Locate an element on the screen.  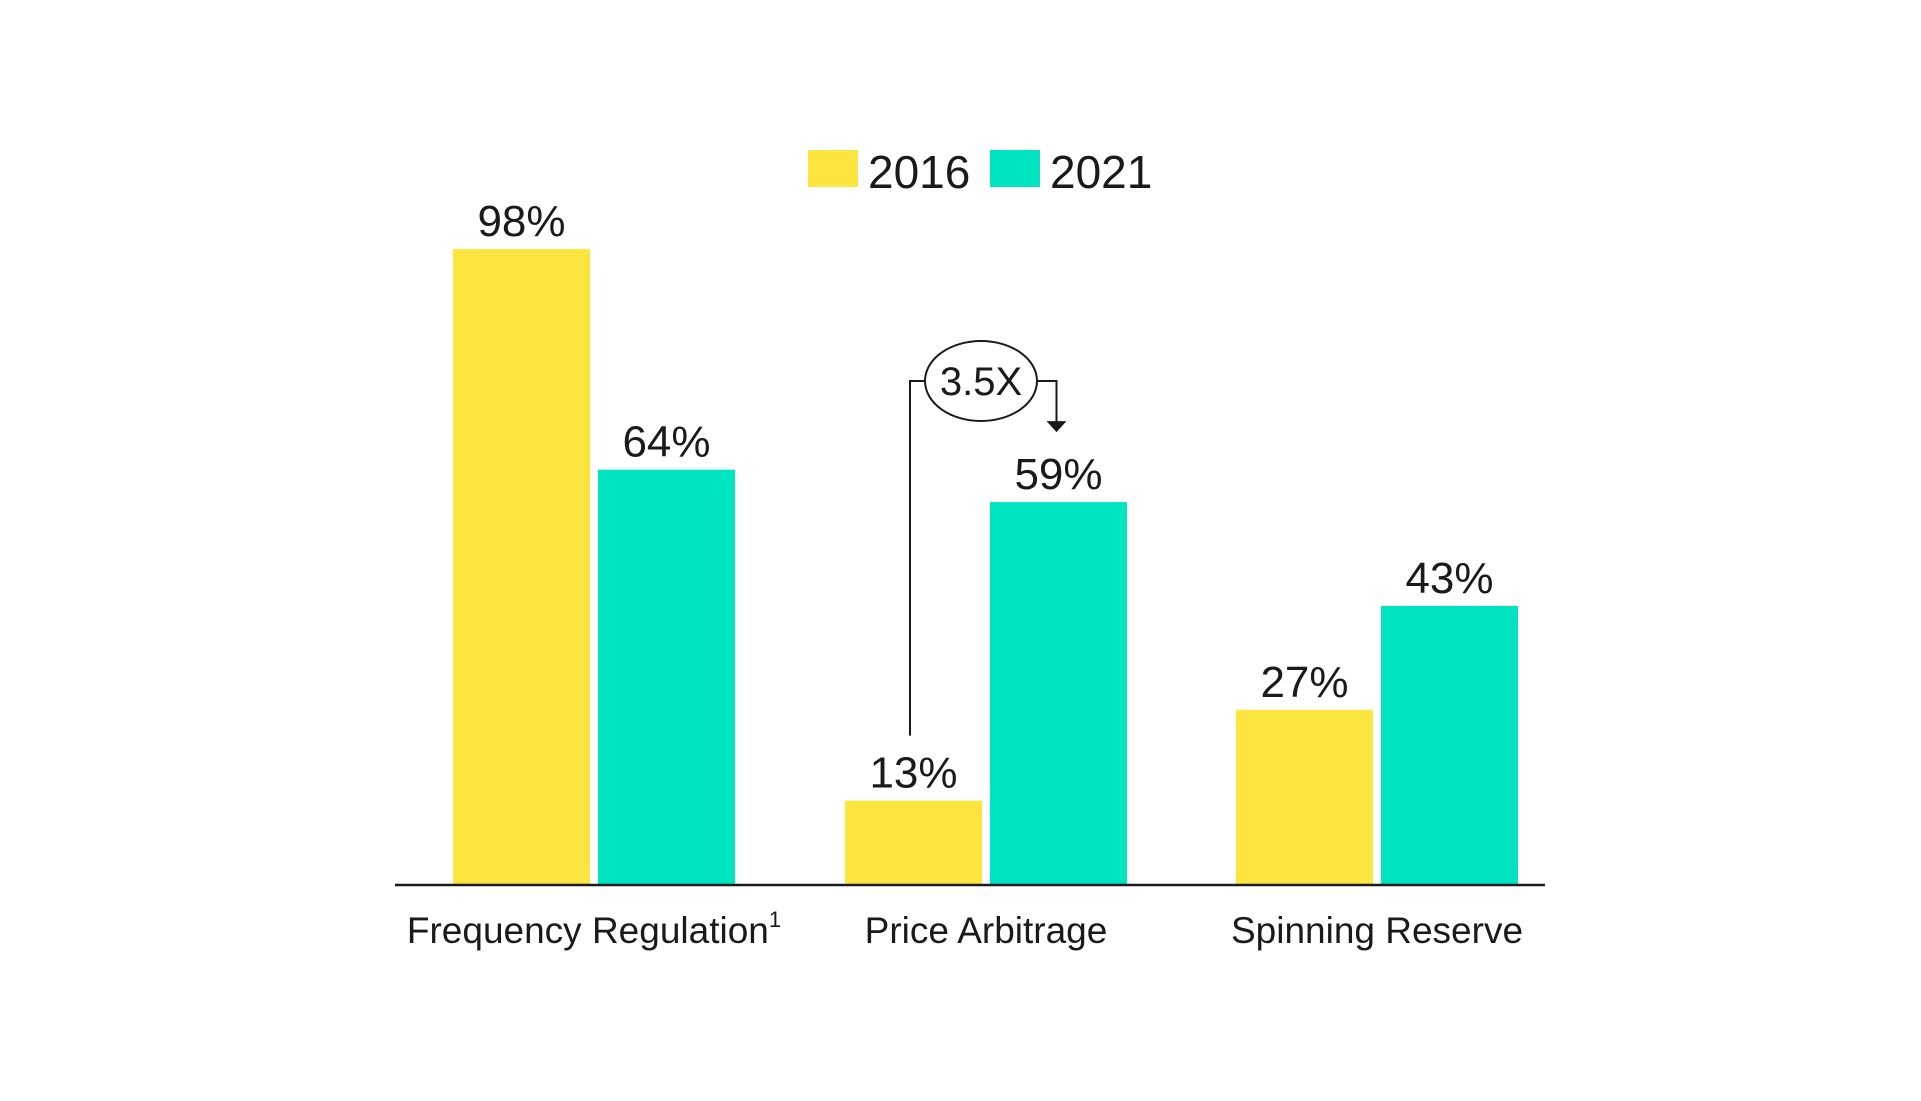
value-label-price-arbitrage-2021: 59% is located at coordinates (1058, 474).